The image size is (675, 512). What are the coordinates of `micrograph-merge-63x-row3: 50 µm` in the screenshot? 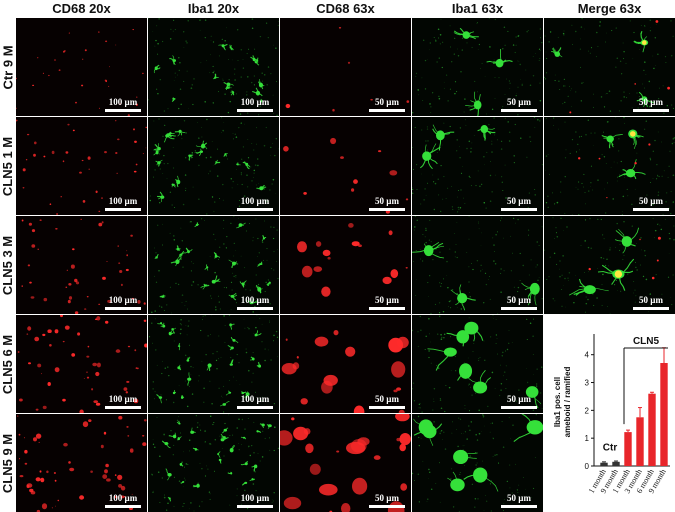 It's located at (609, 265).